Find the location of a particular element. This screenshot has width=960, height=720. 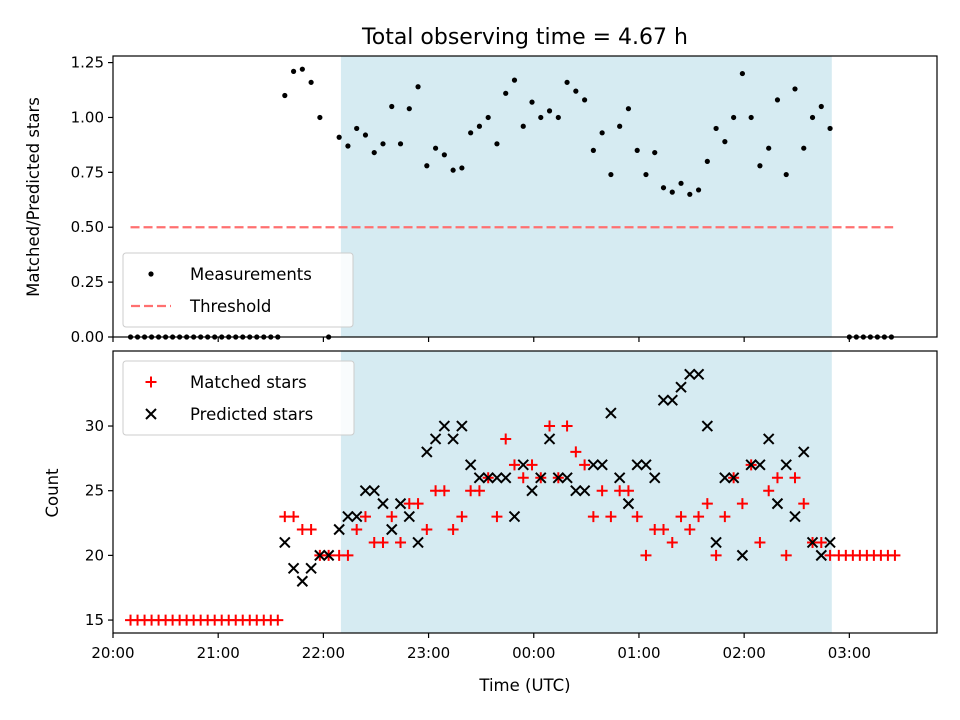

x-tick-label: 02:00 is located at coordinates (744, 653).